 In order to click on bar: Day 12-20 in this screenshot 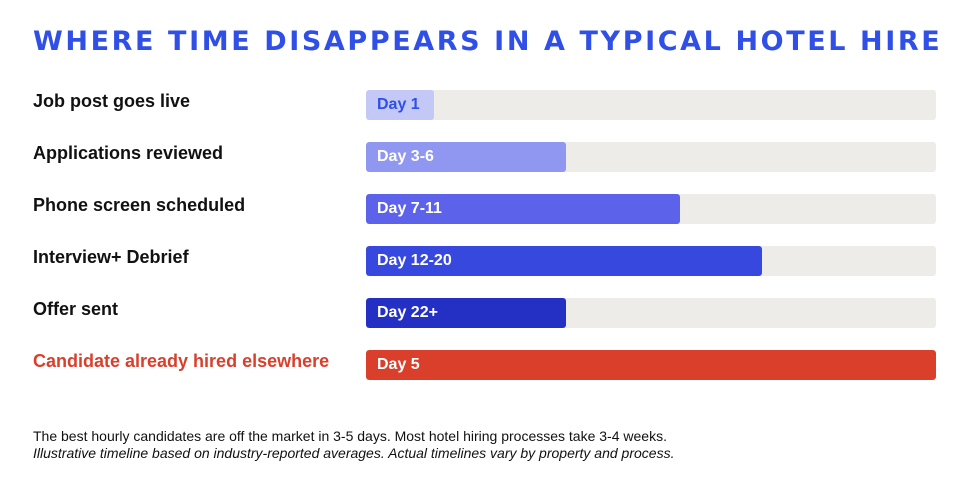, I will do `click(564, 261)`.